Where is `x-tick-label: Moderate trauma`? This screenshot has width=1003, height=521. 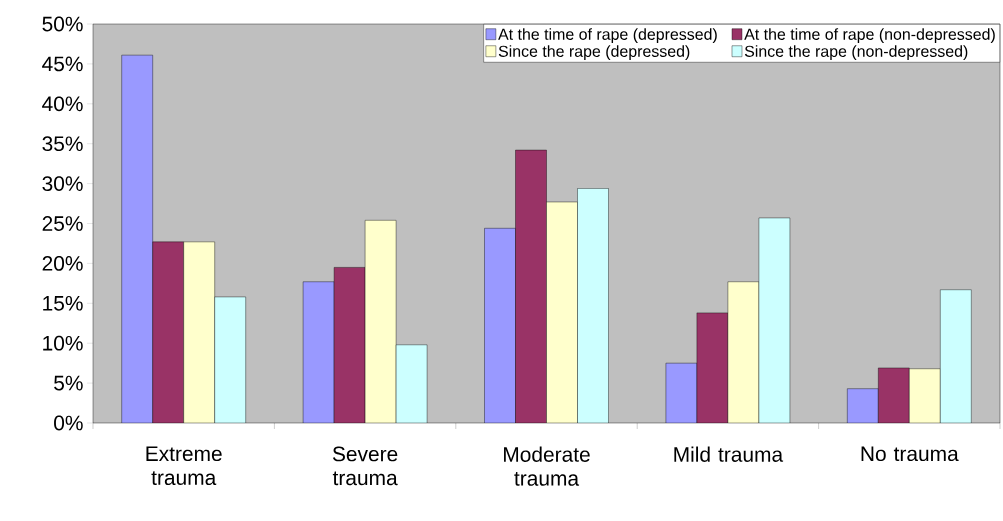
x-tick-label: Moderate trauma is located at coordinates (547, 466).